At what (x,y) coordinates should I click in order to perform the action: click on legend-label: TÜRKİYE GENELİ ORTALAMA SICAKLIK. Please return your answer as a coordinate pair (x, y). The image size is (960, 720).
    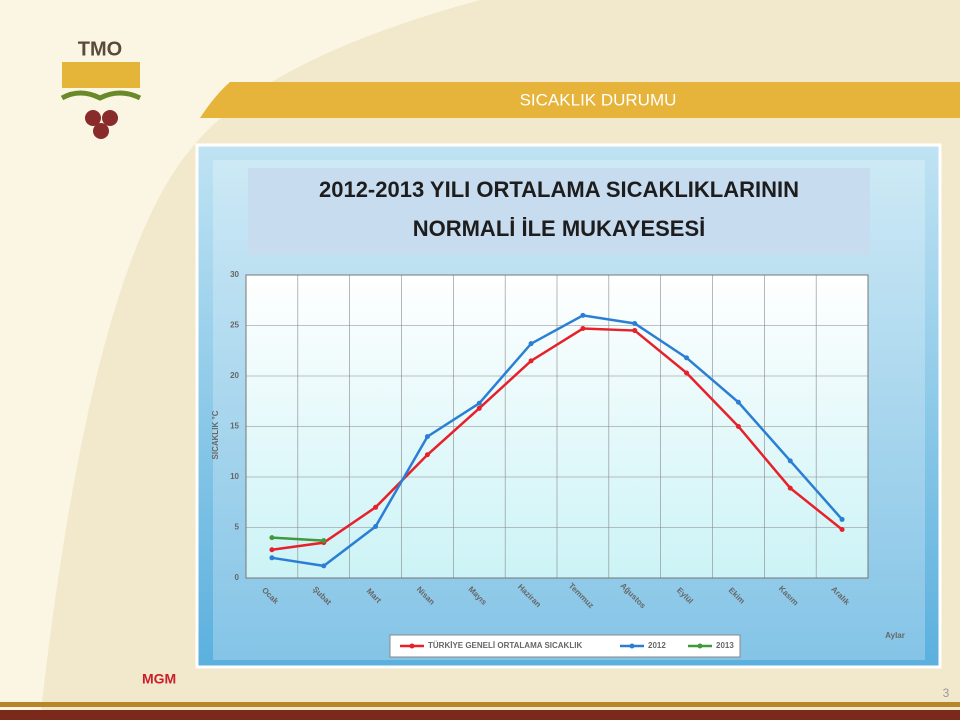
    Looking at the image, I should click on (505, 645).